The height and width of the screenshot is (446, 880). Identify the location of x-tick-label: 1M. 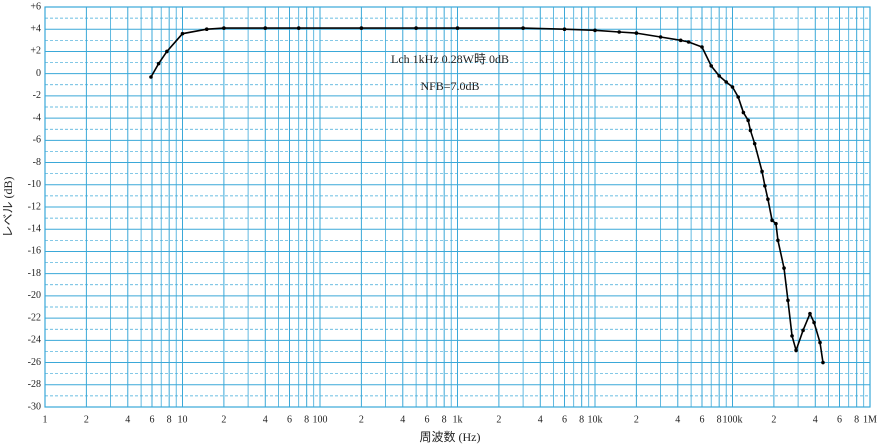
(870, 419).